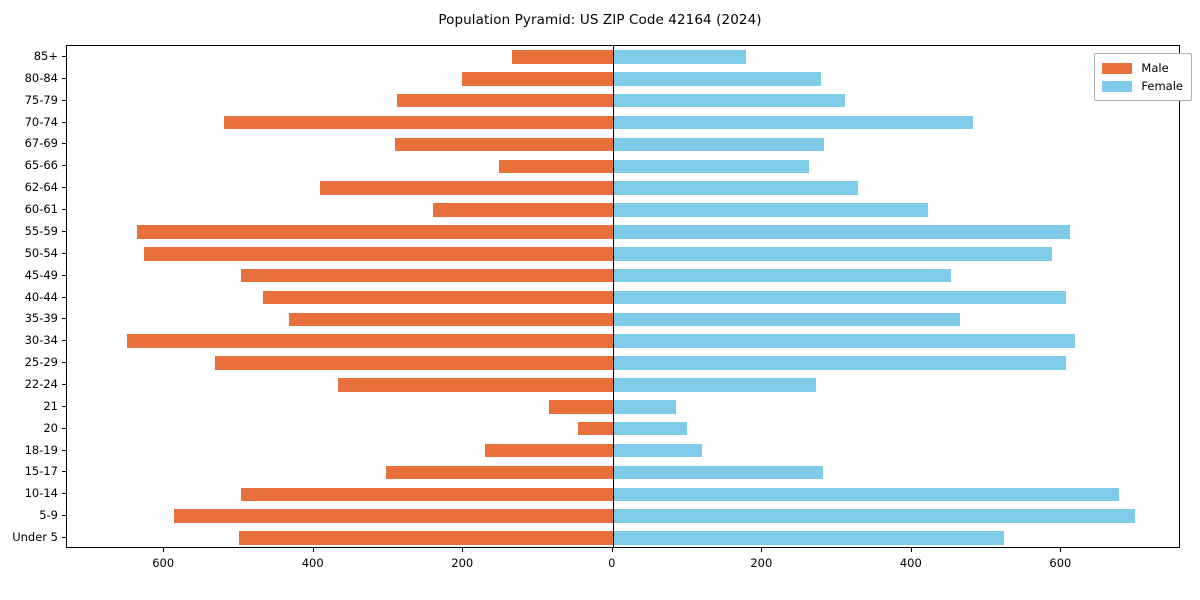  I want to click on y-axis-tick-label: 10-14, so click(41, 493).